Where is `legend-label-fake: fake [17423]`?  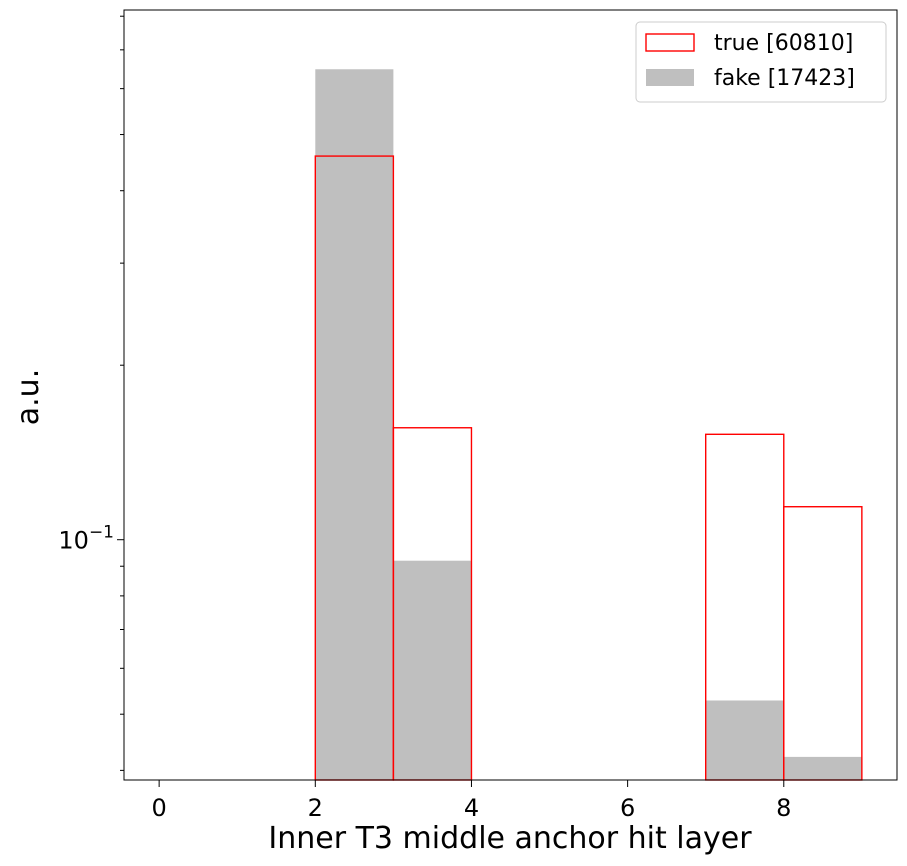 legend-label-fake: fake [17423] is located at coordinates (784, 78).